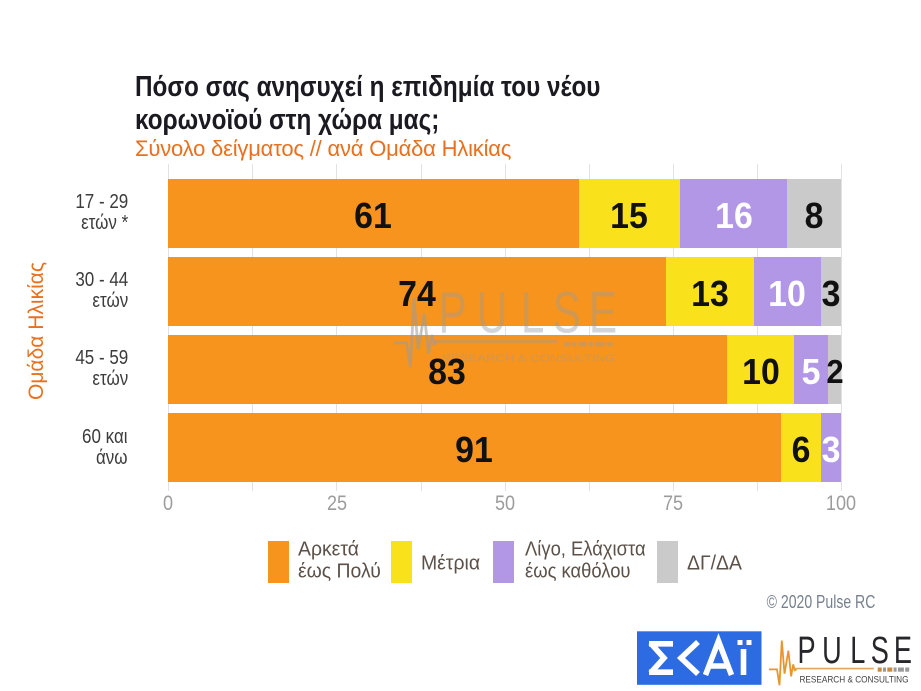  What do you see at coordinates (903, 649) in the screenshot?
I see `svg-text: E` at bounding box center [903, 649].